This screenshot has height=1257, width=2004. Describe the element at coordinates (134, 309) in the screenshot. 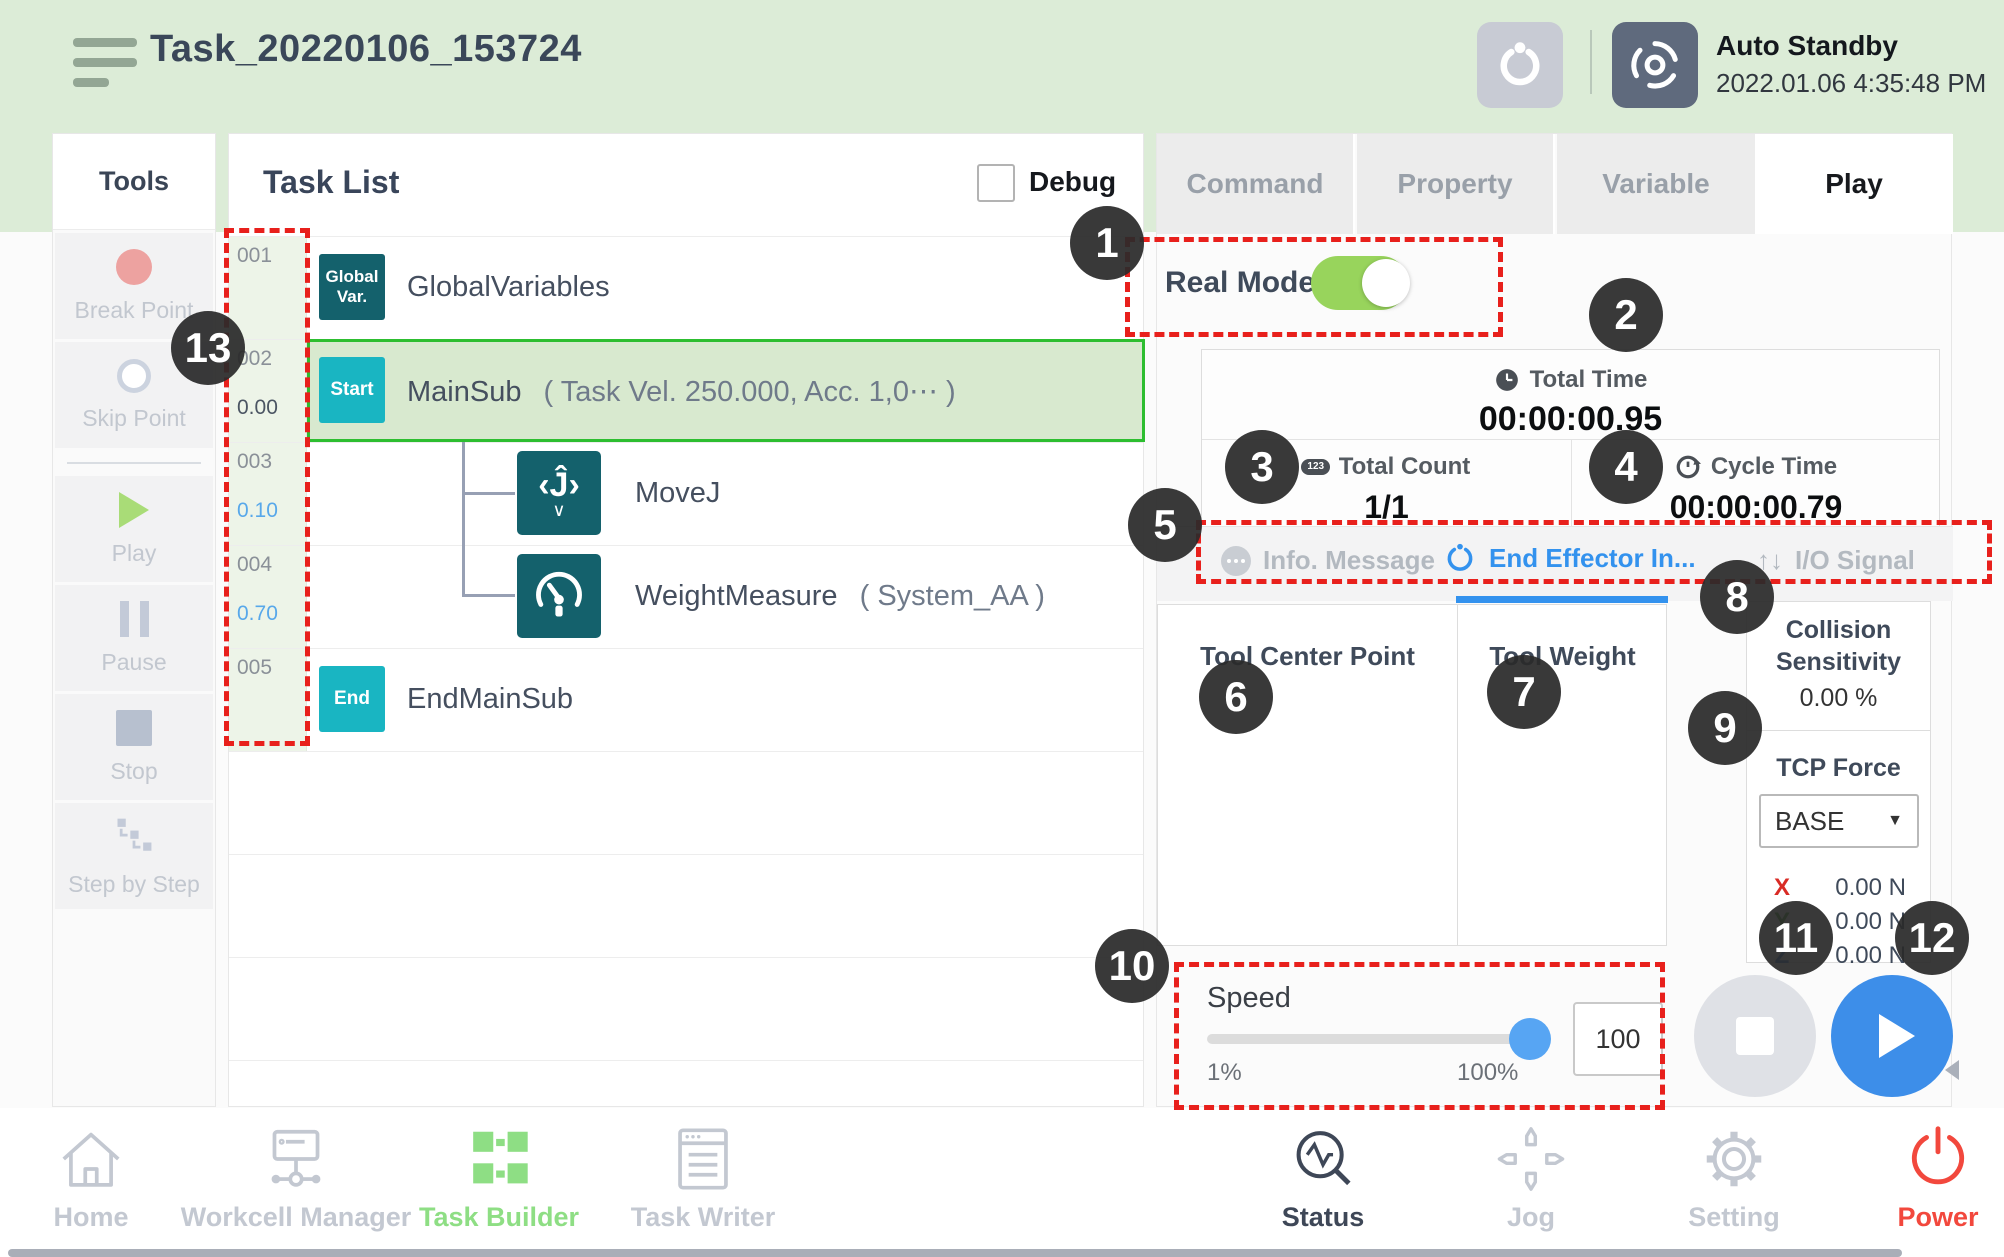

I see `tool-label: Break Point` at that location.